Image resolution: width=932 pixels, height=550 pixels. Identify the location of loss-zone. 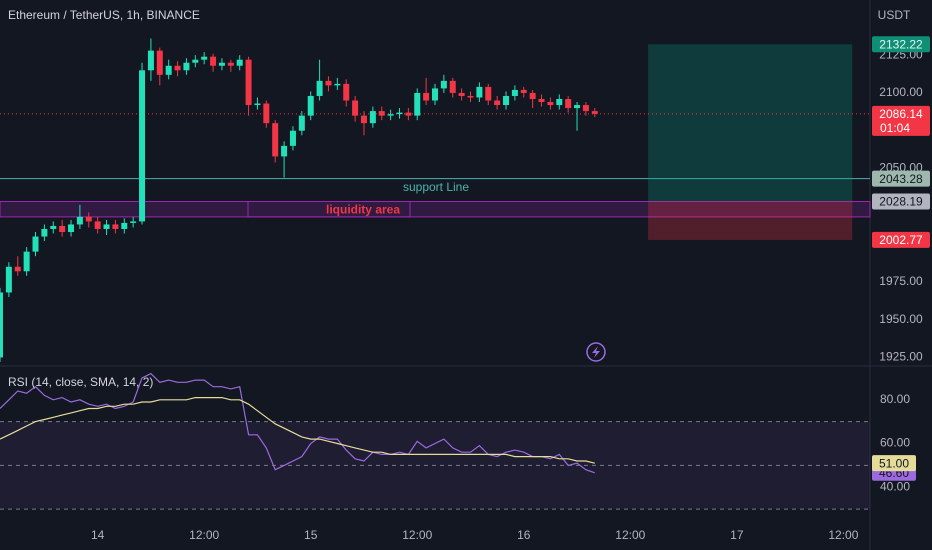
(750, 220).